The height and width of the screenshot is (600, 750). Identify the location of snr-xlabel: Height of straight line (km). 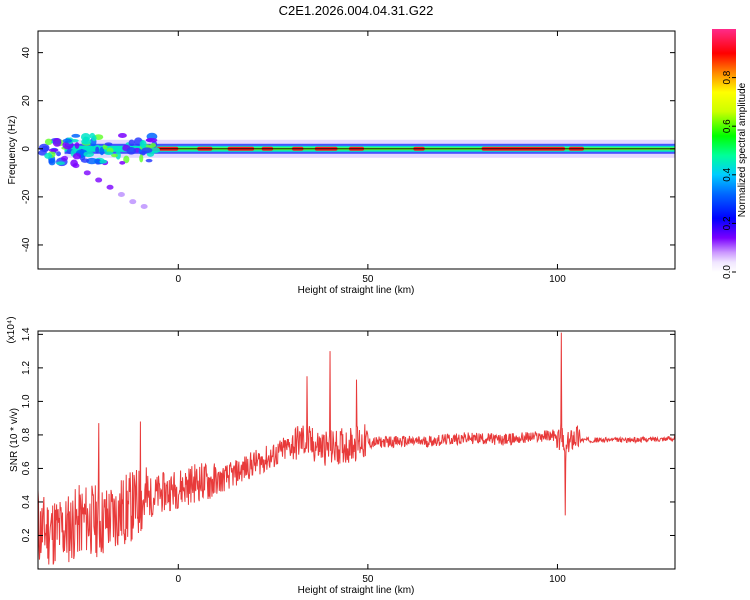
(356, 590).